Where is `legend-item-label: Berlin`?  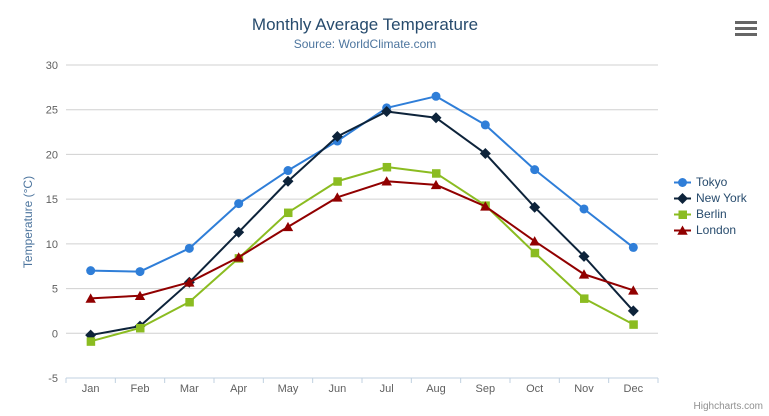
legend-item-label: Berlin is located at coordinates (711, 214).